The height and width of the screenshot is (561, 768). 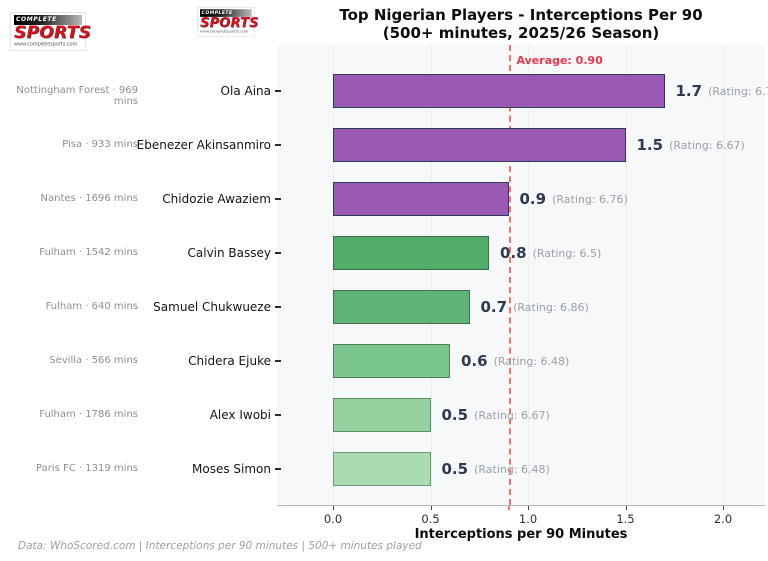 I want to click on club-minutes-label: Fulham · 1786 mins, so click(x=88, y=414).